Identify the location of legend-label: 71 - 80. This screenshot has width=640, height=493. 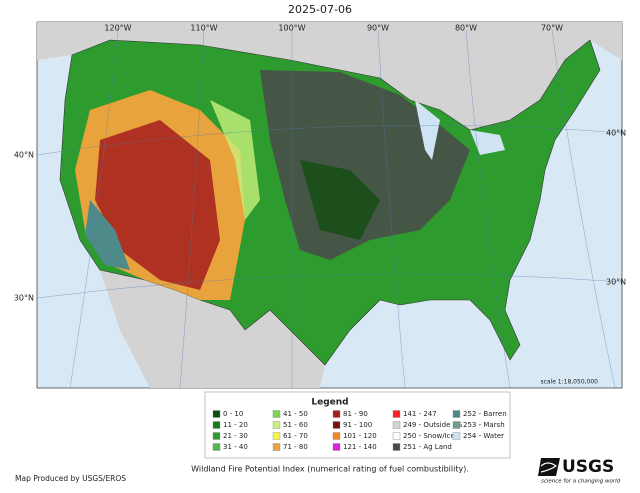
(295, 447).